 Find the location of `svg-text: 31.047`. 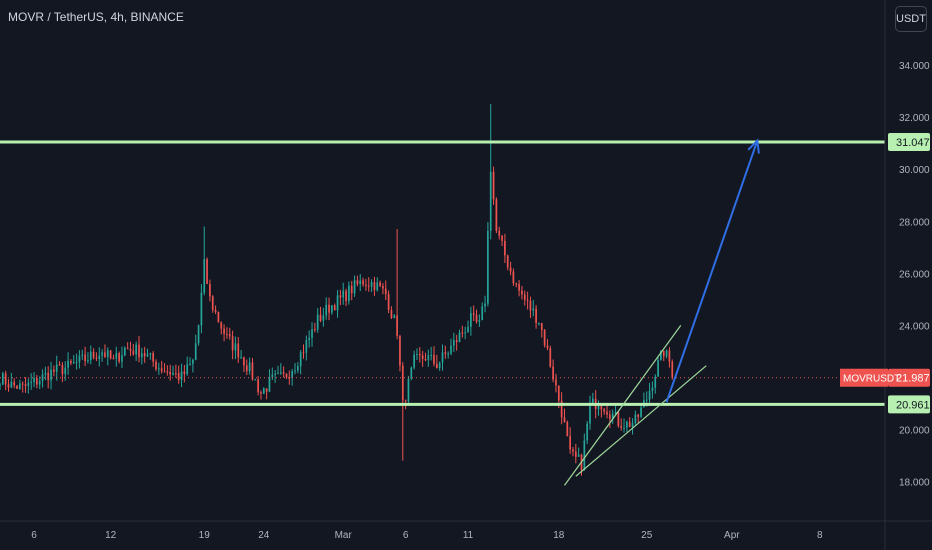

svg-text: 31.047 is located at coordinates (913, 143).